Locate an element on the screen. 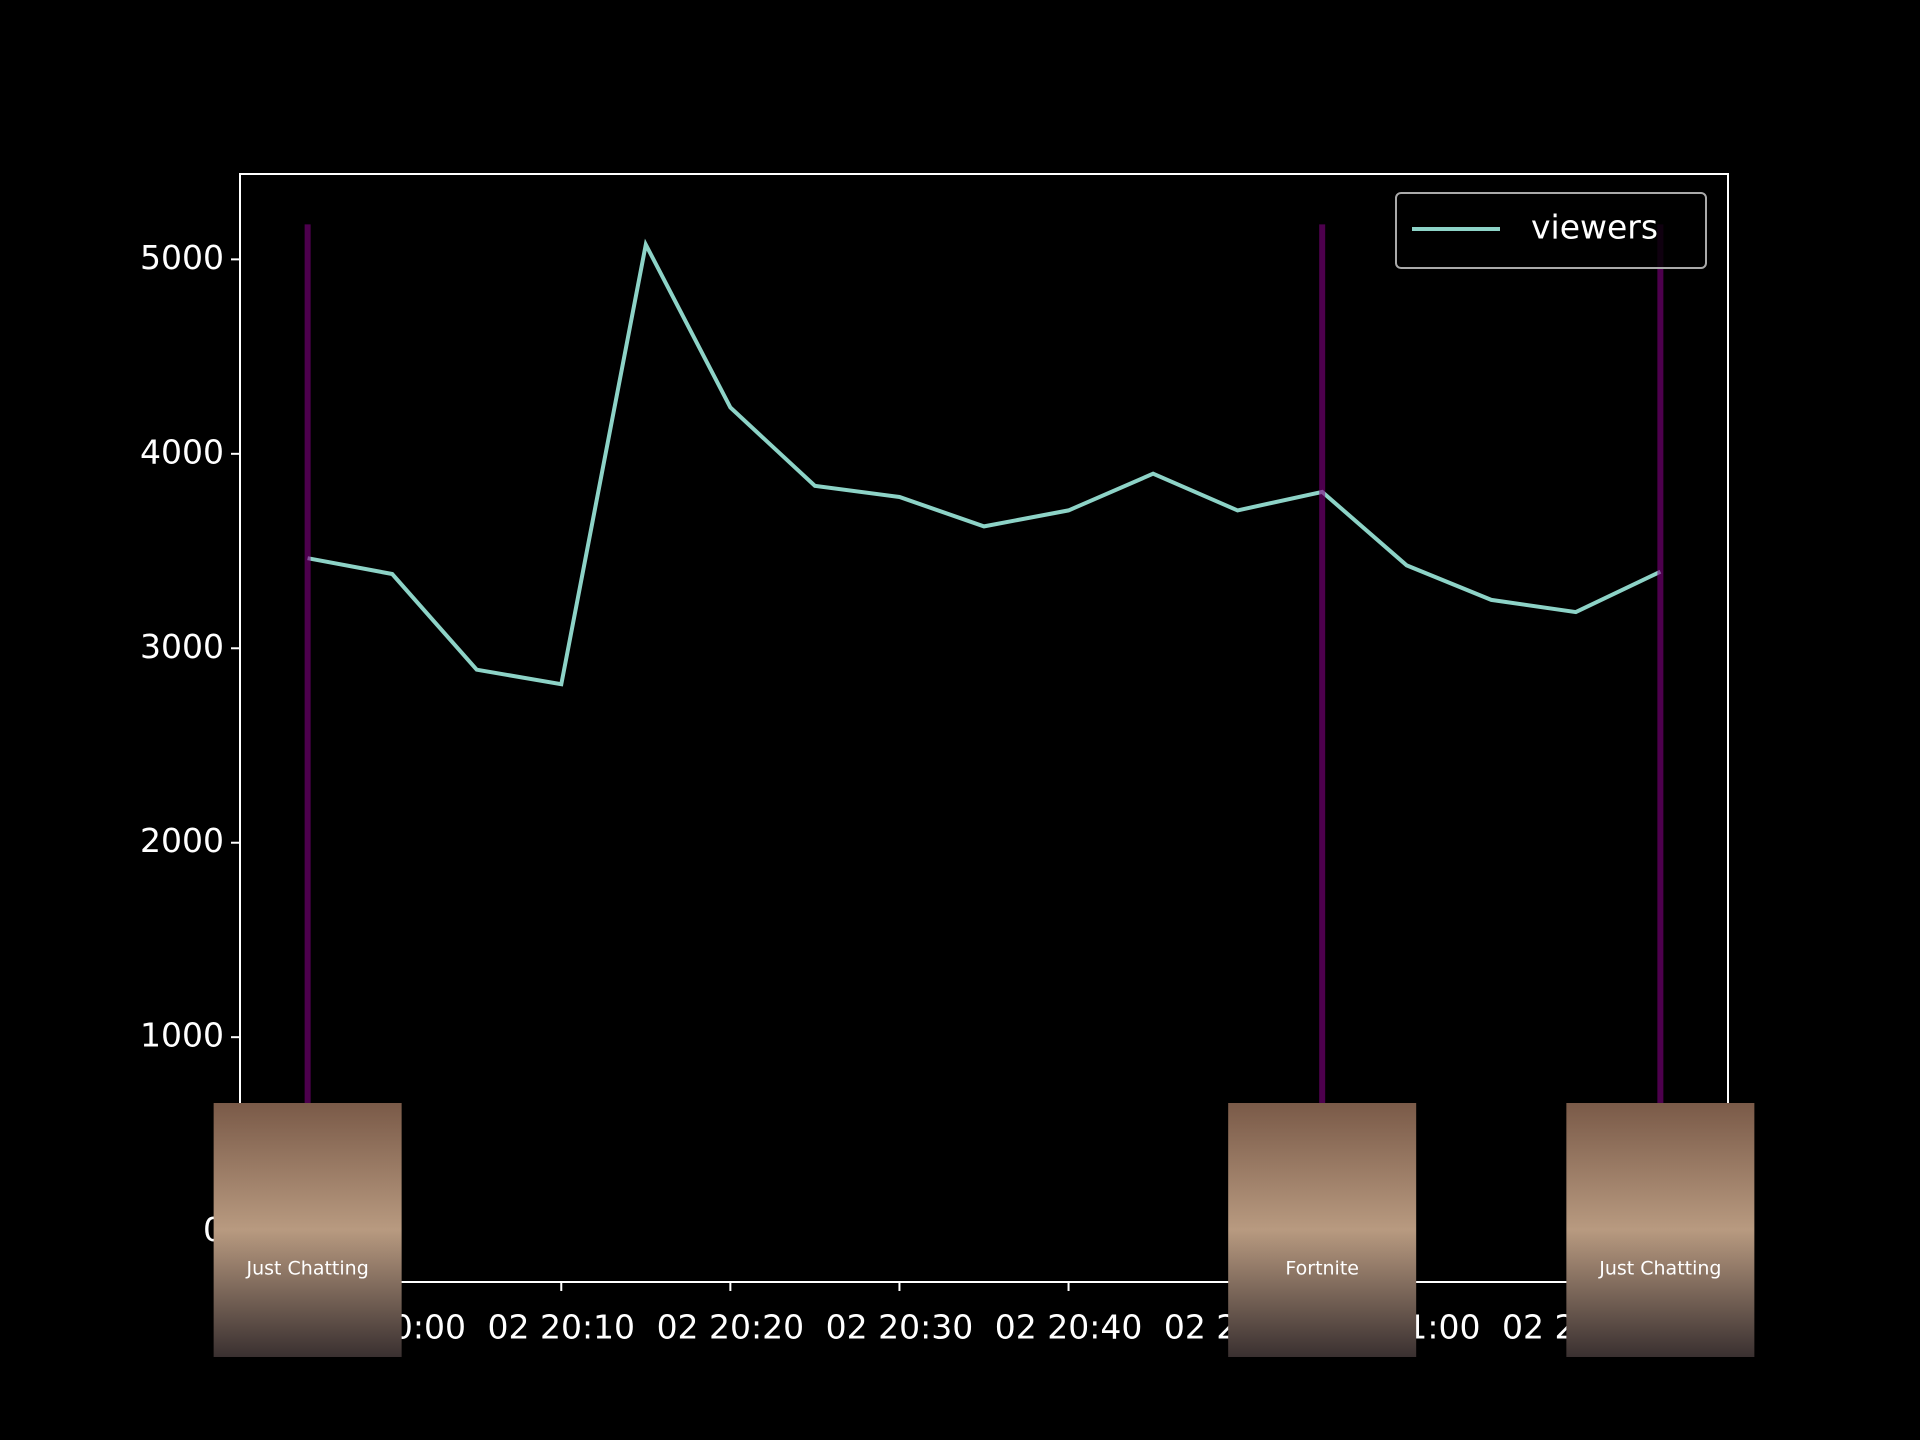 This screenshot has height=1440, width=1920. legend-box is located at coordinates (1551, 230).